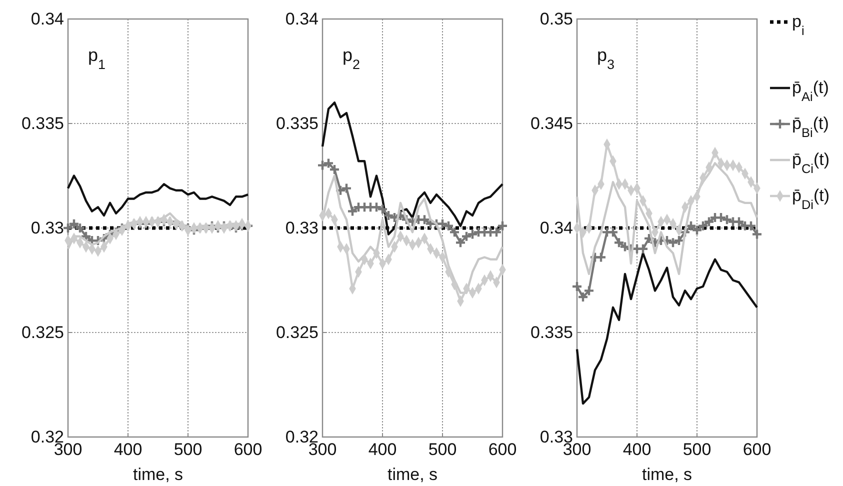 The width and height of the screenshot is (843, 486). What do you see at coordinates (798, 25) in the screenshot?
I see `legend-label: p$_{i}$` at bounding box center [798, 25].